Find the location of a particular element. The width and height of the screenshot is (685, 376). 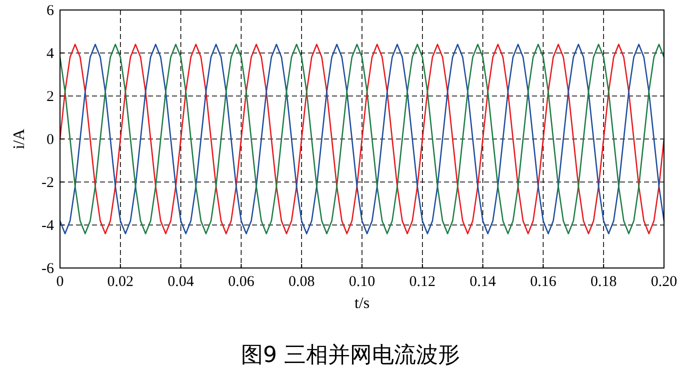

x-tick-label: 0.06 is located at coordinates (241, 282).